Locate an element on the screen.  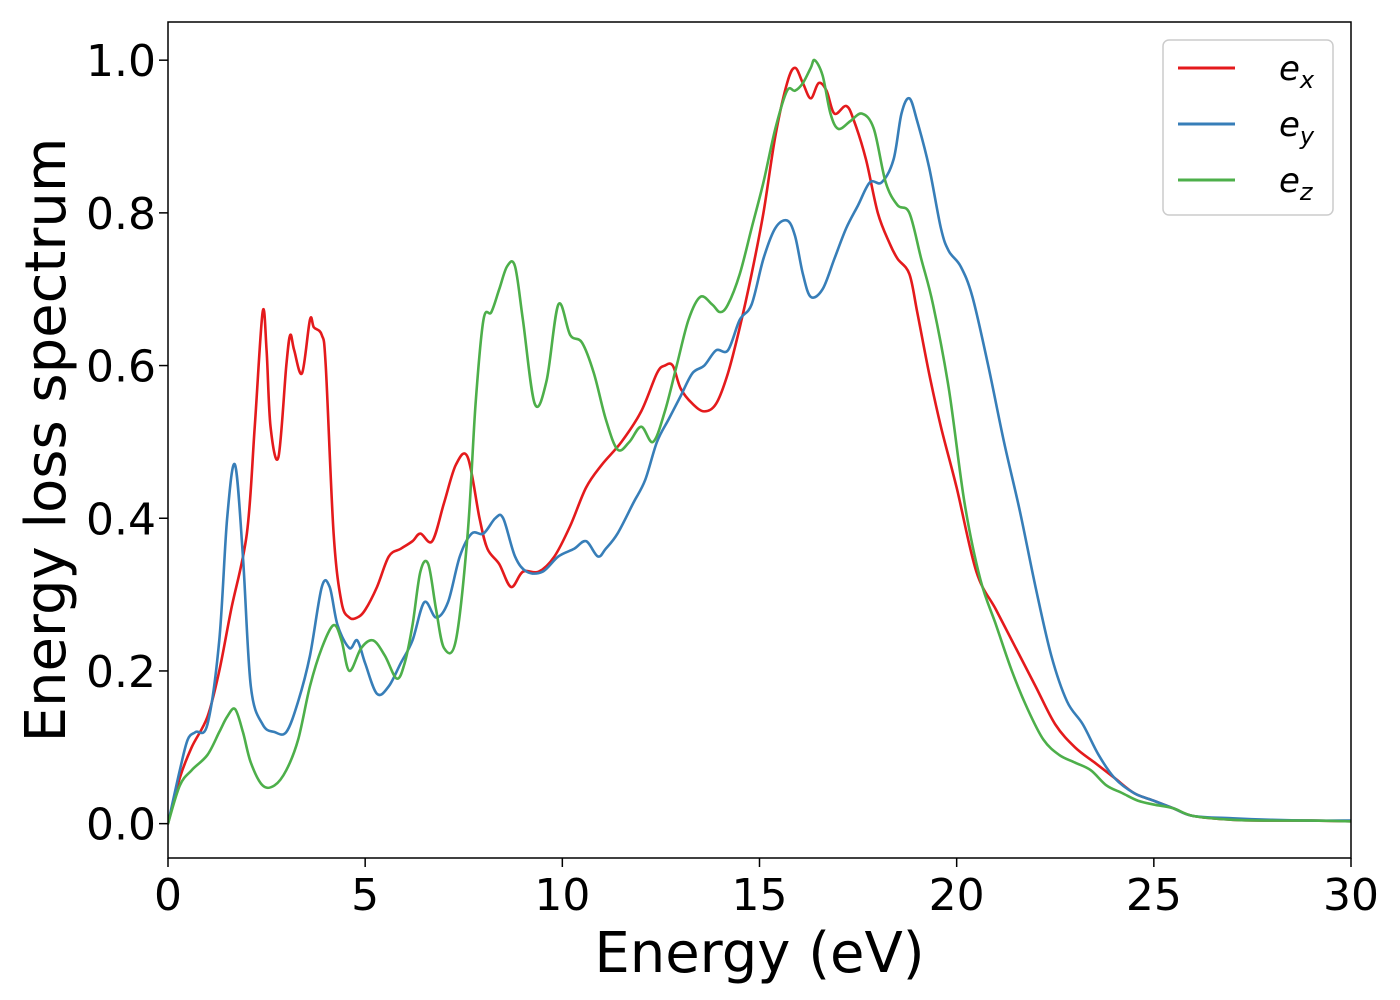
x-tick-label: 20 is located at coordinates (957, 895).